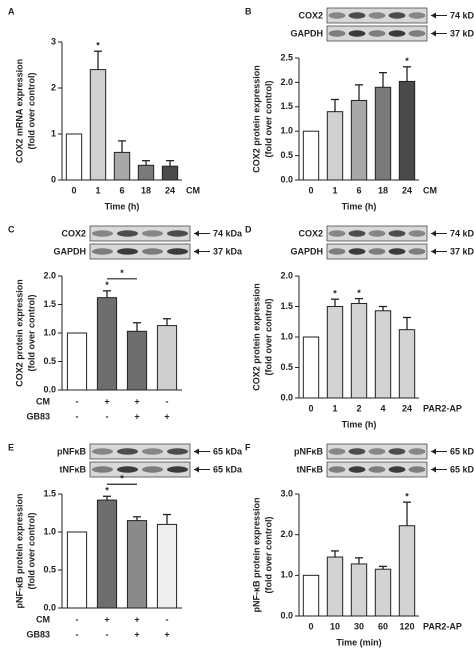  Describe the element at coordinates (310, 233) in the screenshot. I see `blot-label: COX2` at that location.